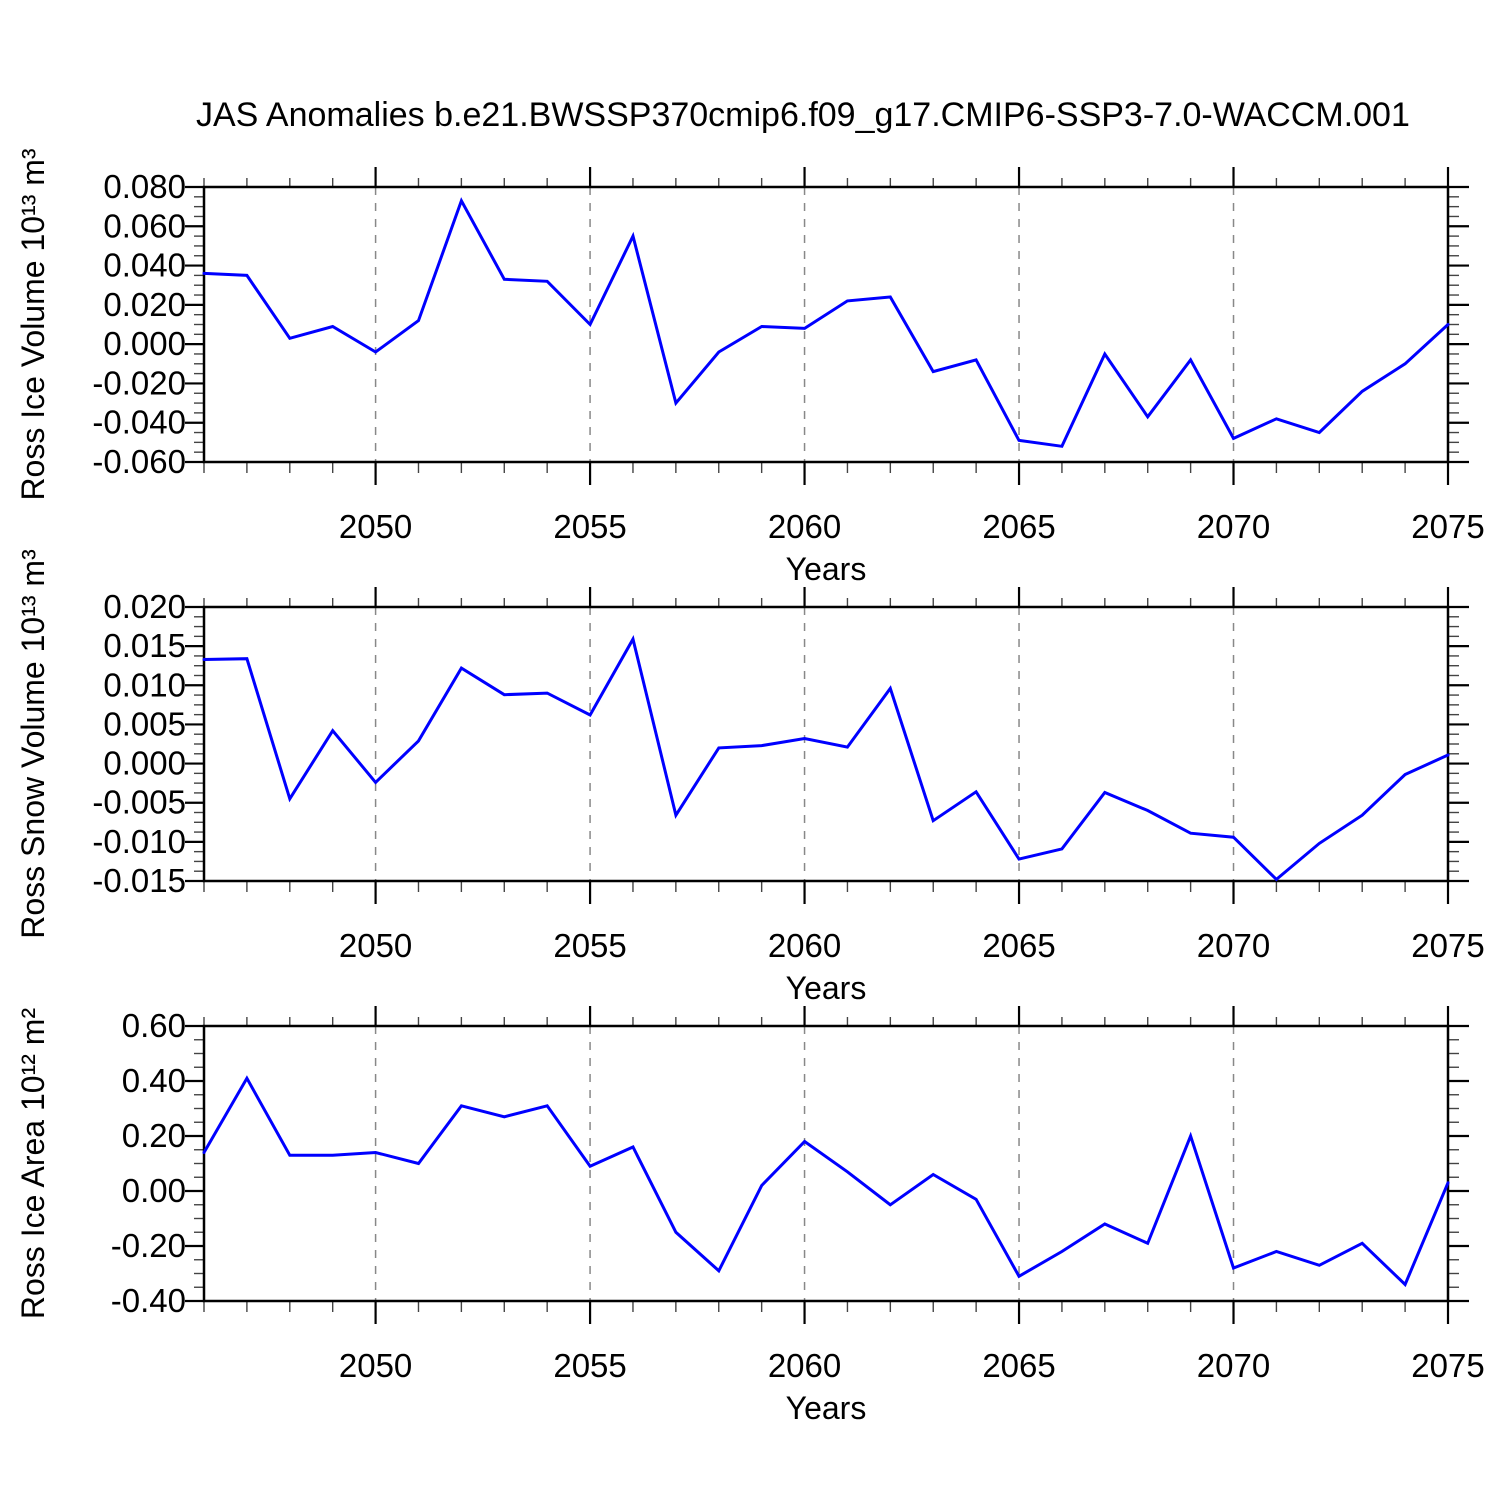  What do you see at coordinates (148, 1300) in the screenshot?
I see `y-tick-label: -0.40` at bounding box center [148, 1300].